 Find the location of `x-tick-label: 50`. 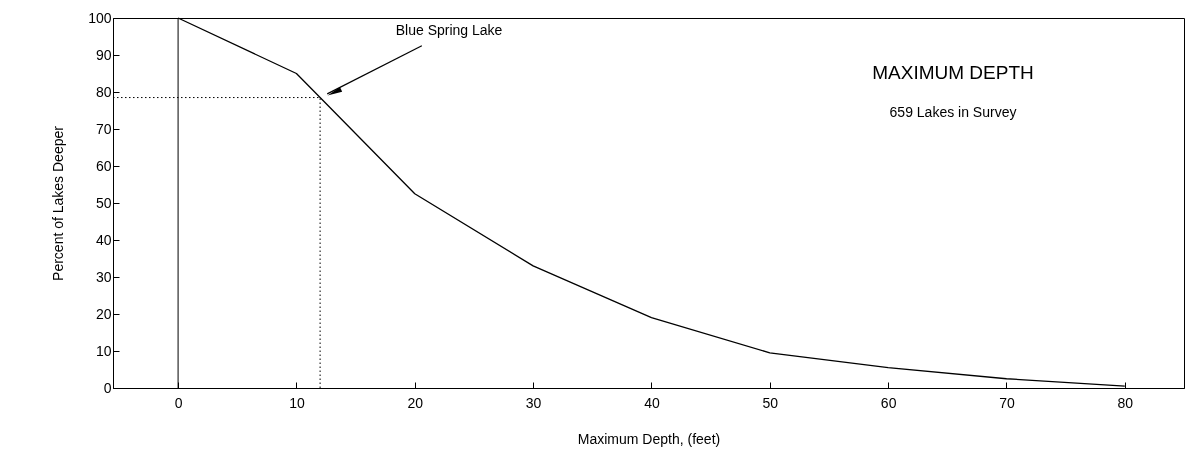

x-tick-label: 50 is located at coordinates (770, 402).